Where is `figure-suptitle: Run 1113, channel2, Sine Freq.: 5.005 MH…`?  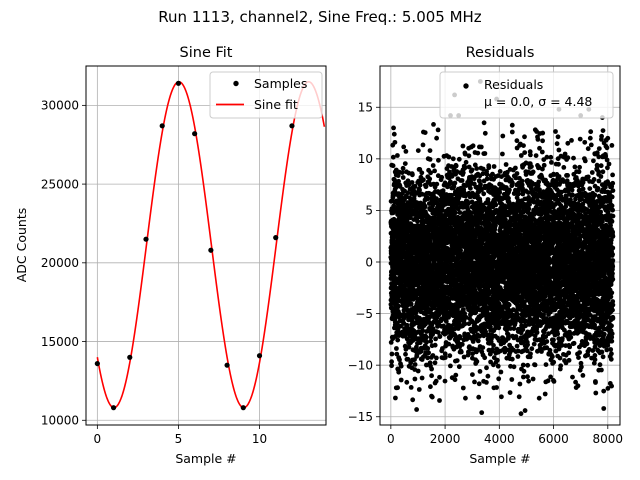
figure-suptitle: Run 1113, channel2, Sine Freq.: 5.005 MH… is located at coordinates (320, 17).